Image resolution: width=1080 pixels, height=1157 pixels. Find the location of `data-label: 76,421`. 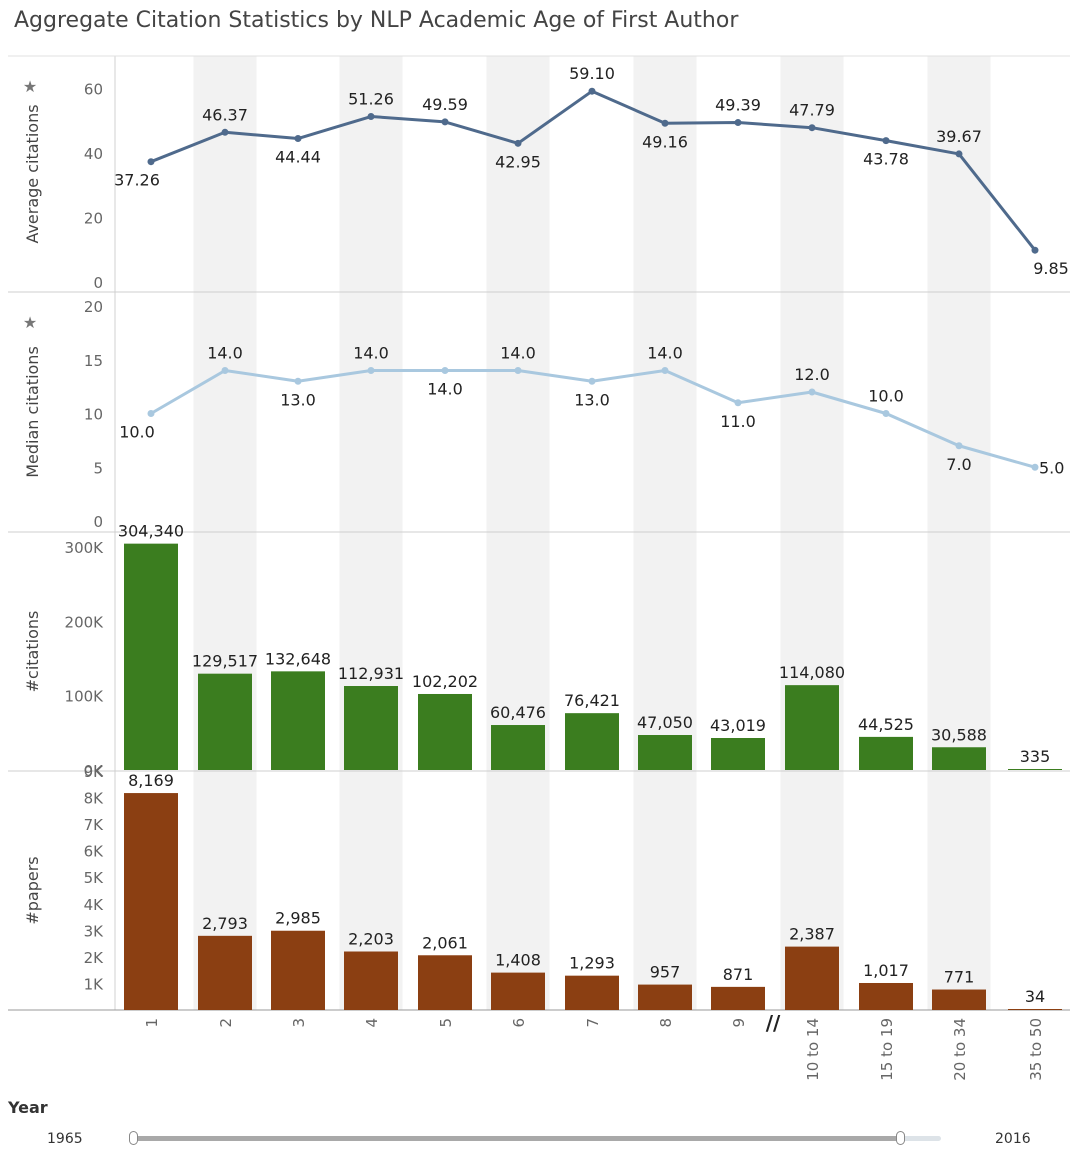

data-label: 76,421 is located at coordinates (592, 700).